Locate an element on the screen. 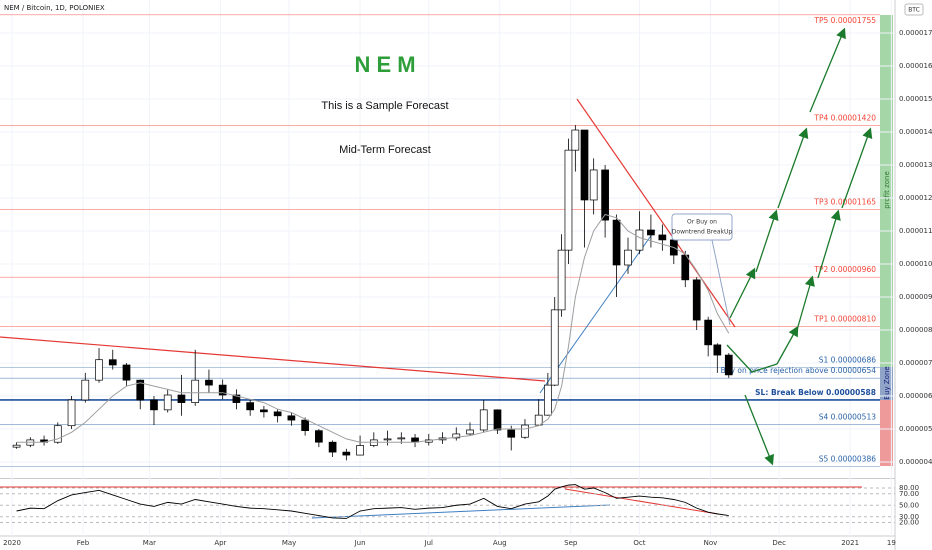  zone-label: Buy Zone is located at coordinates (887, 382).